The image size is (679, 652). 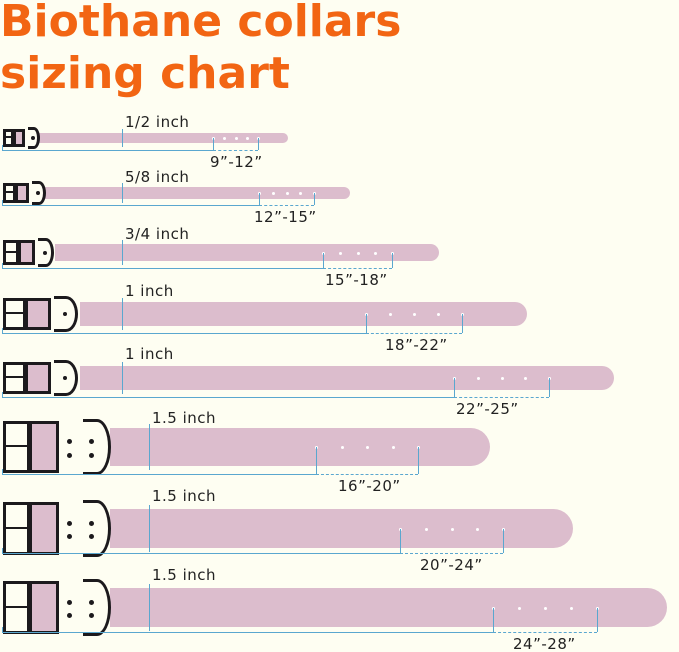 What do you see at coordinates (236, 162) in the screenshot?
I see `size-range-label: 9”-12”` at bounding box center [236, 162].